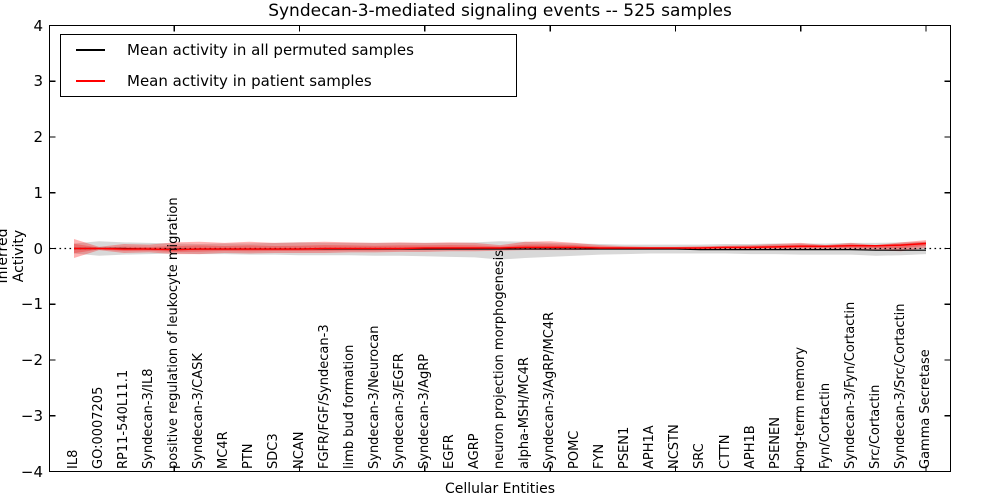 Image resolution: width=1000 pixels, height=500 pixels. Describe the element at coordinates (270, 50) in the screenshot. I see `legend-permuted-label: Mean activity in all permuted samples` at that location.